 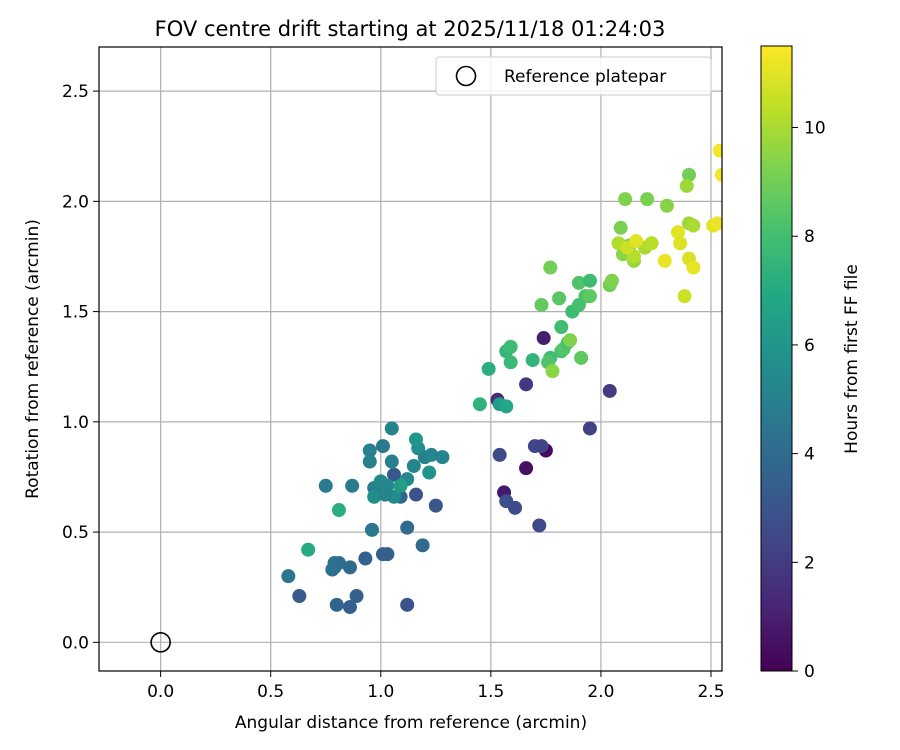 I want to click on colorbar-tick-label: 6, so click(x=809, y=346).